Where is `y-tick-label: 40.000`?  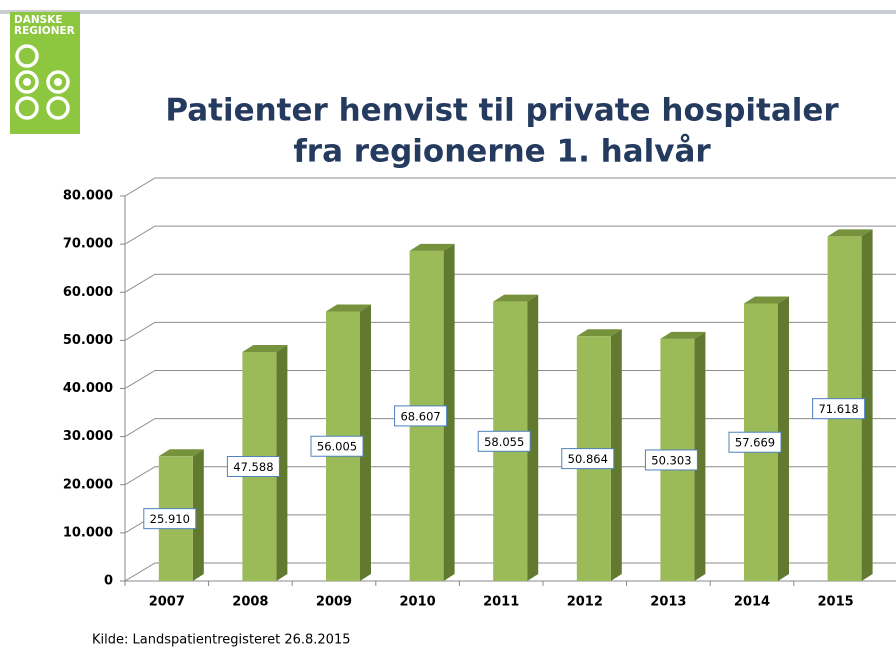 y-tick-label: 40.000 is located at coordinates (88, 388).